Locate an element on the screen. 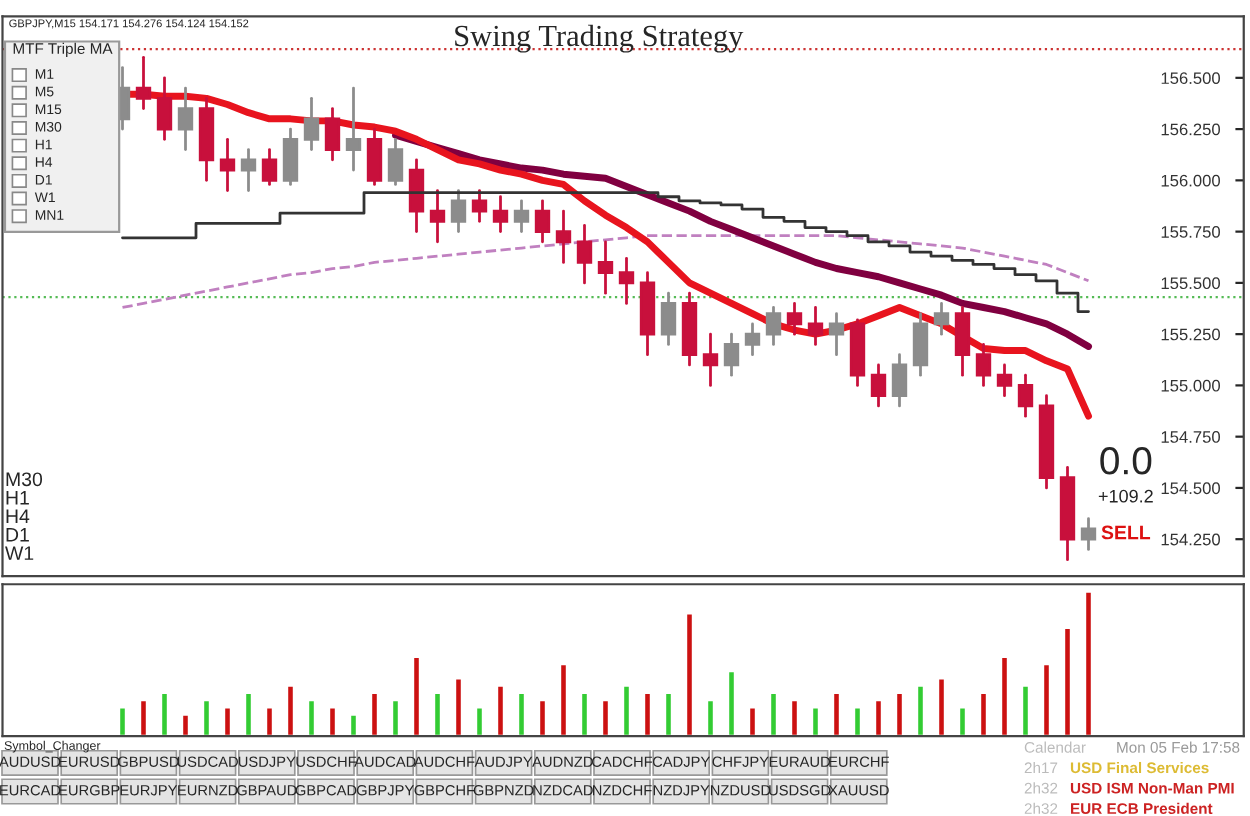 Image resolution: width=1250 pixels, height=816 pixels. y-tick-label: 154.750 is located at coordinates (1191, 437).